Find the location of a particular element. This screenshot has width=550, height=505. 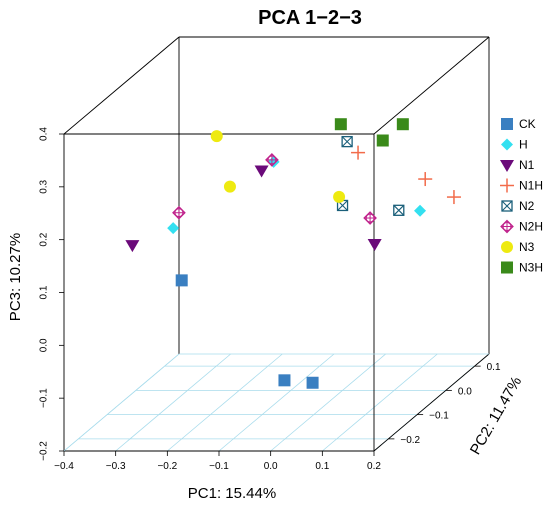

x-axis-label: PC1: 15.44% is located at coordinates (232, 493).